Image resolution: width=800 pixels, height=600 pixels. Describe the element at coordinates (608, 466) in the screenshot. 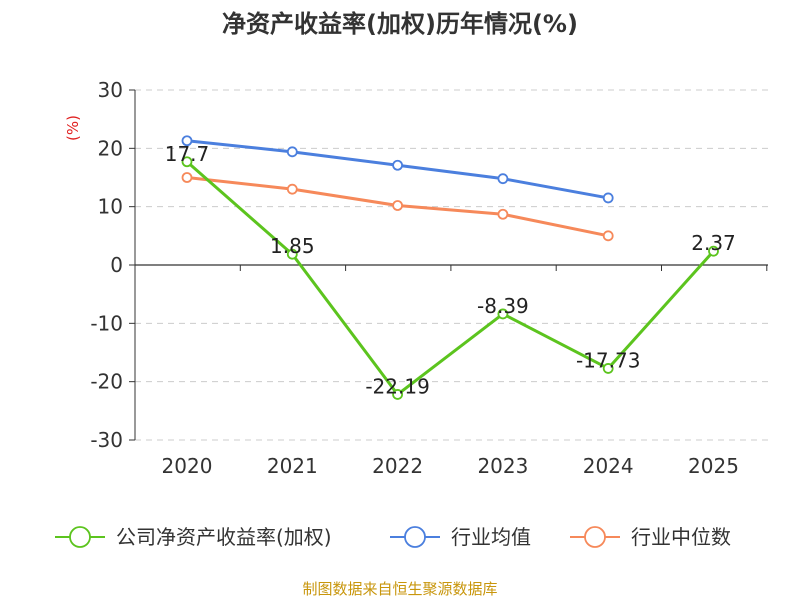

I see `x-tick-label: 2024` at that location.